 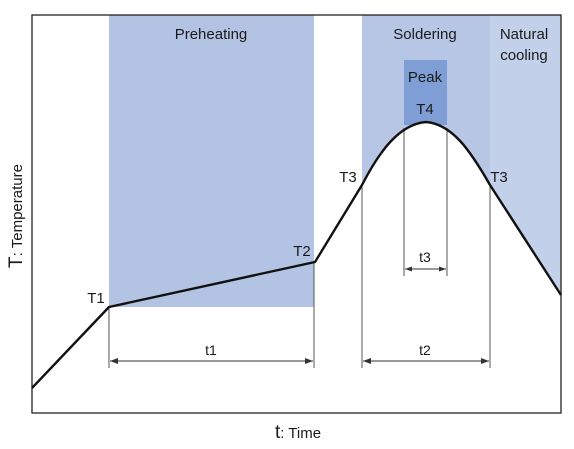 What do you see at coordinates (524, 34) in the screenshot?
I see `natural-cooling-label-line1: Natural` at bounding box center [524, 34].